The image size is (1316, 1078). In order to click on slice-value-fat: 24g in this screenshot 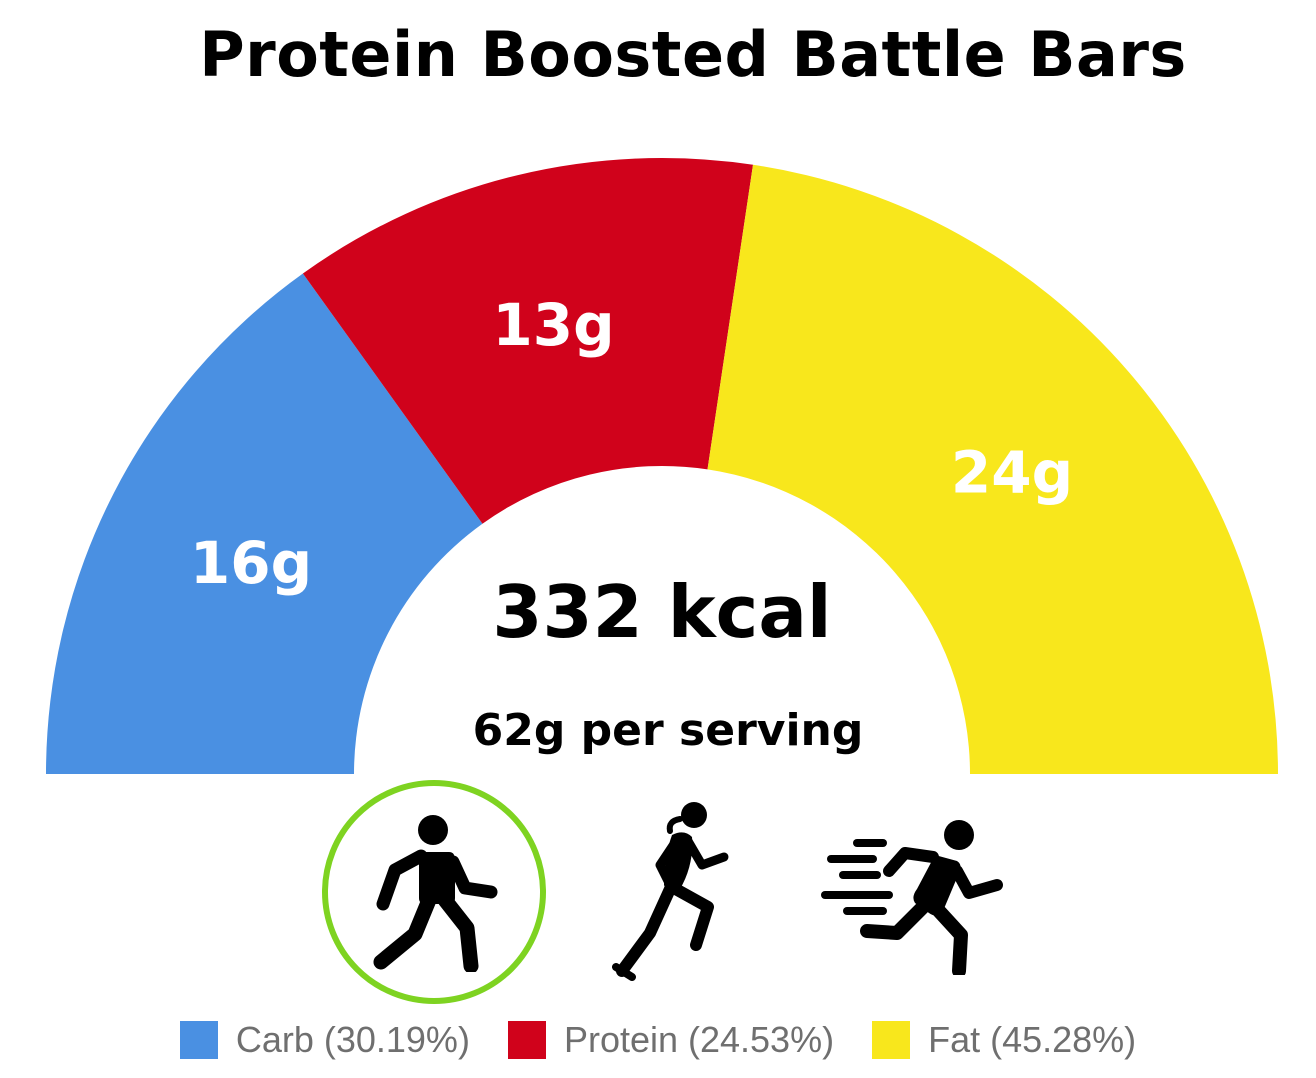, I will do `click(1012, 472)`.